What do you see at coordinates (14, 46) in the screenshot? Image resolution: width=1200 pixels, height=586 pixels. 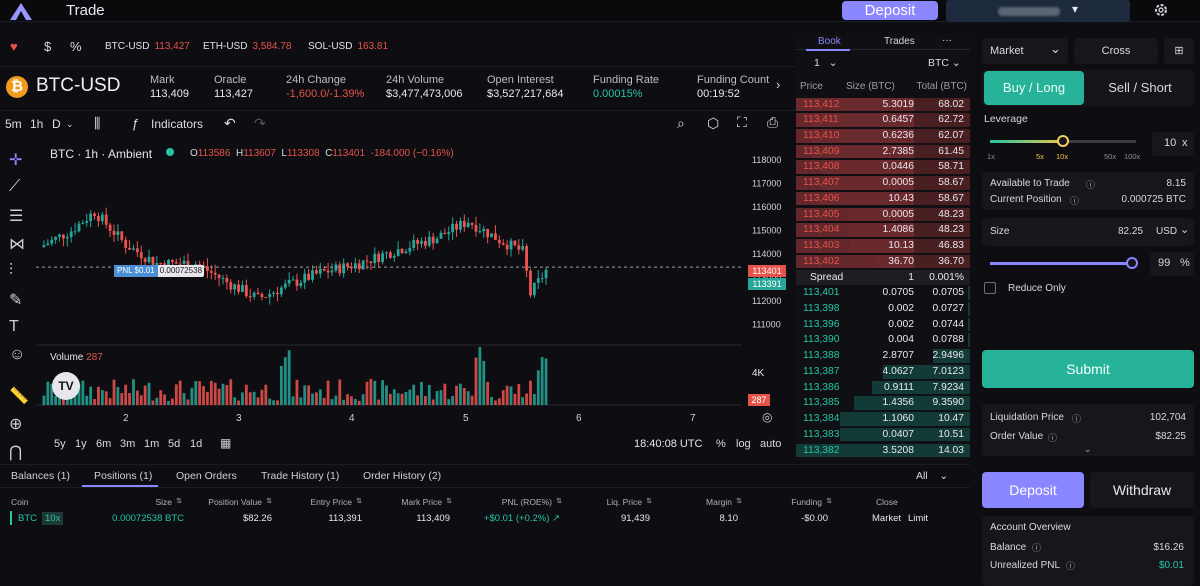 I see `heart-icon: ♥` at bounding box center [14, 46].